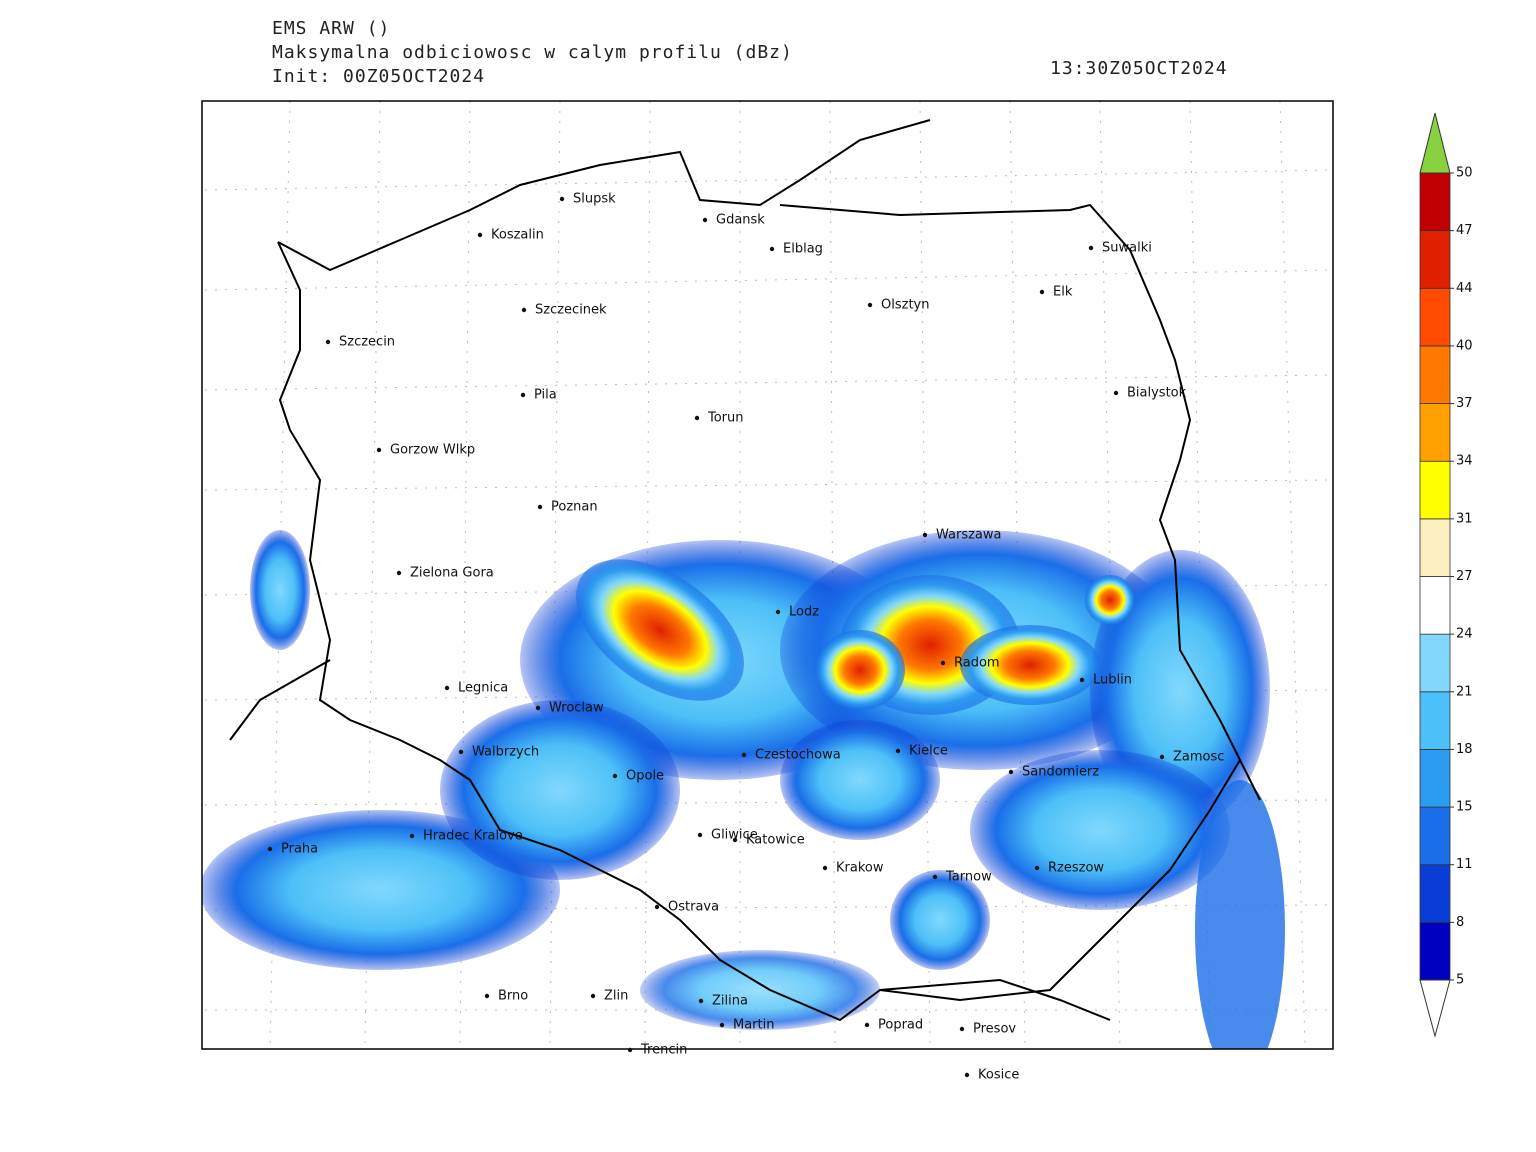  Describe the element at coordinates (860, 868) in the screenshot. I see `city-label: Krakow` at that location.